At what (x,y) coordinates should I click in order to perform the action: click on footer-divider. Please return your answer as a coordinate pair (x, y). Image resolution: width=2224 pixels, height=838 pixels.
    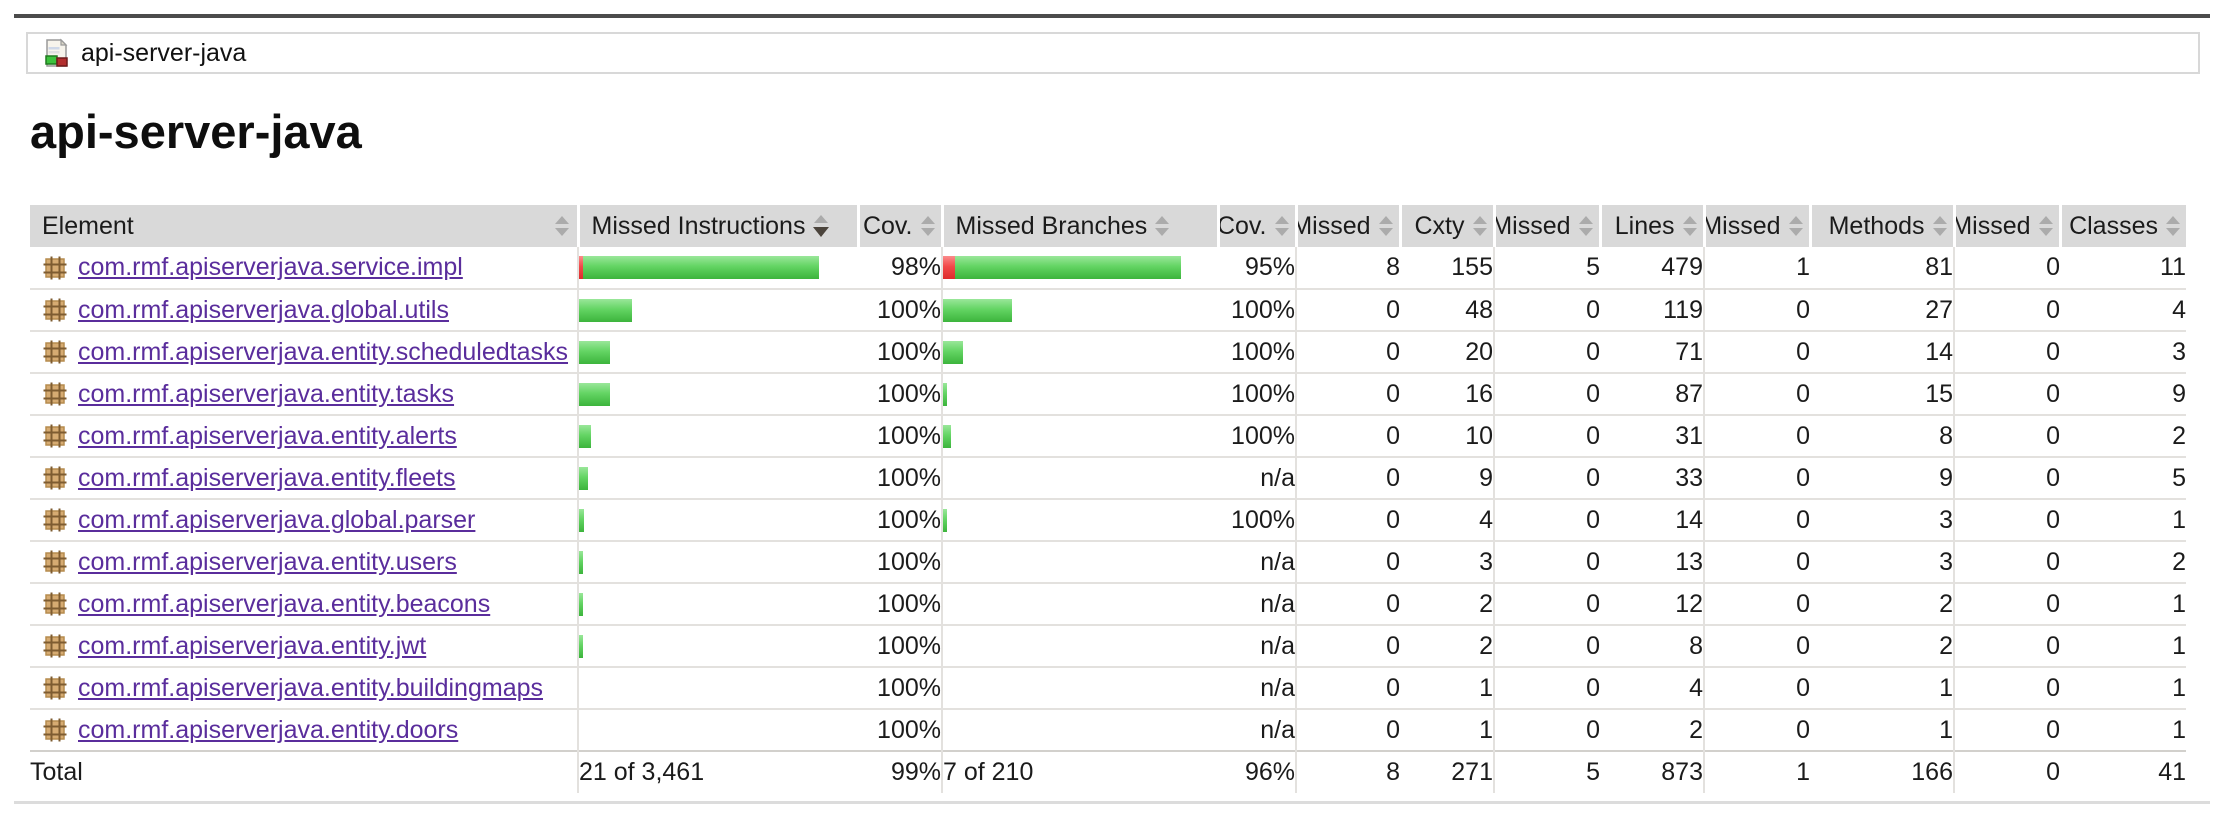
    Looking at the image, I should click on (1112, 802).